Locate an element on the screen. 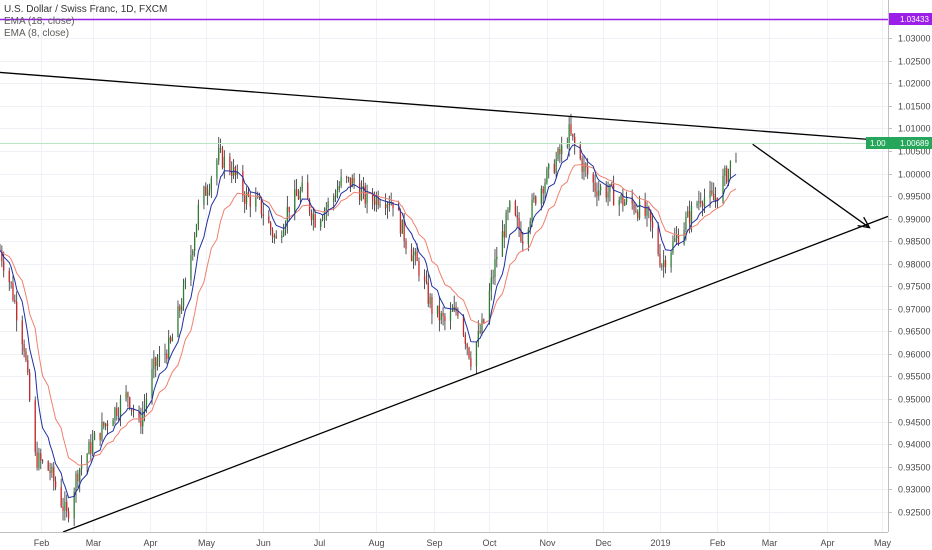  last-price-tag-text: 1.00689 is located at coordinates (914, 143).